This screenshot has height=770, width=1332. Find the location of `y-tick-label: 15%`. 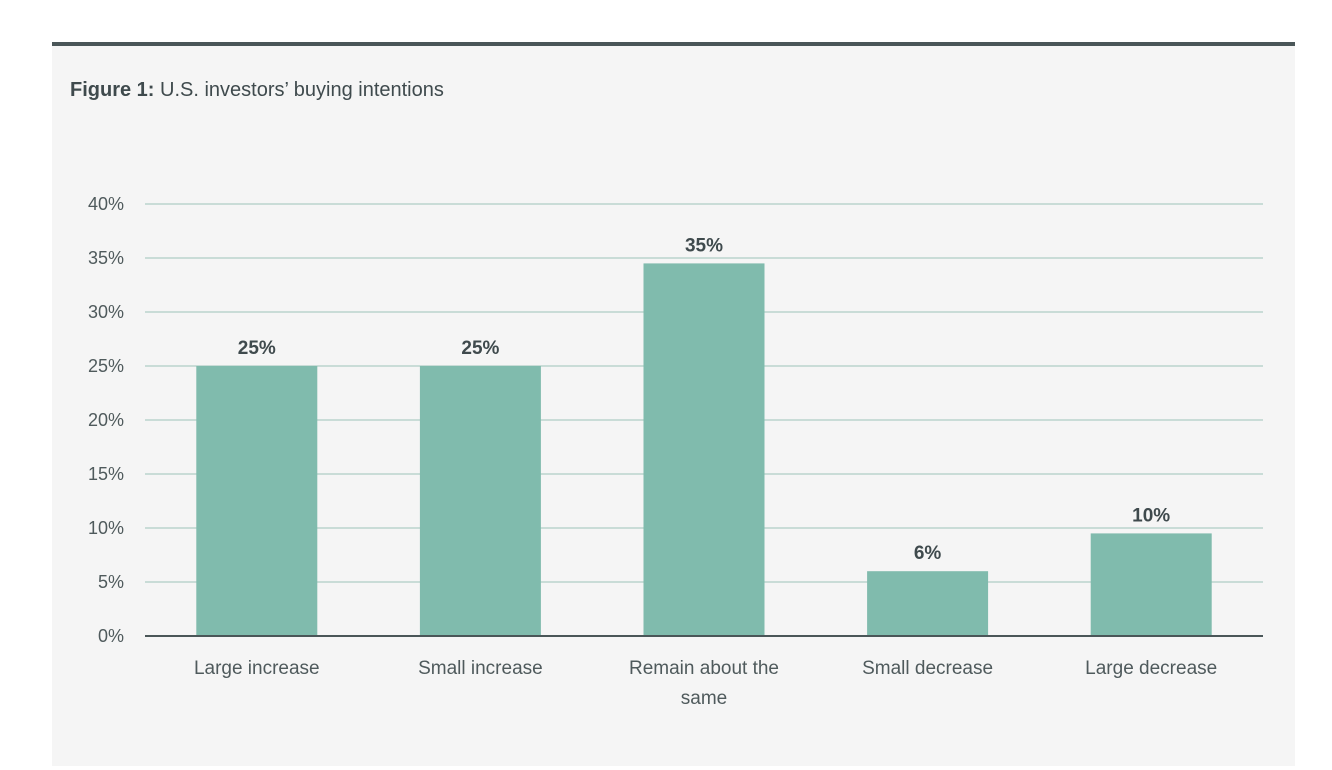

y-tick-label: 15% is located at coordinates (106, 474).